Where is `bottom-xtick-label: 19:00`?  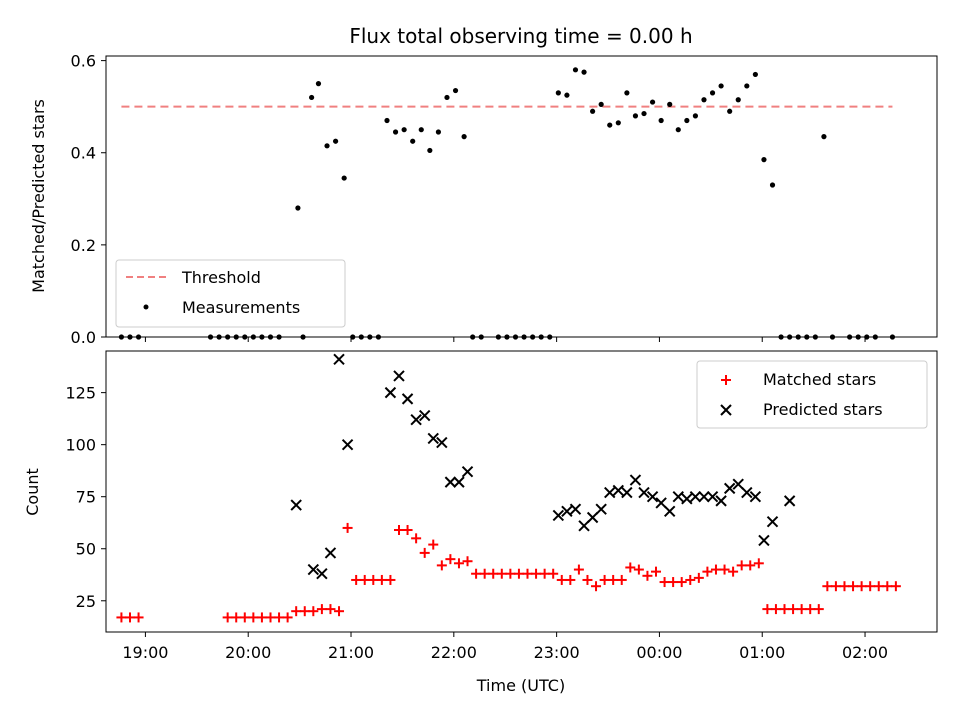
bottom-xtick-label: 19:00 is located at coordinates (145, 652).